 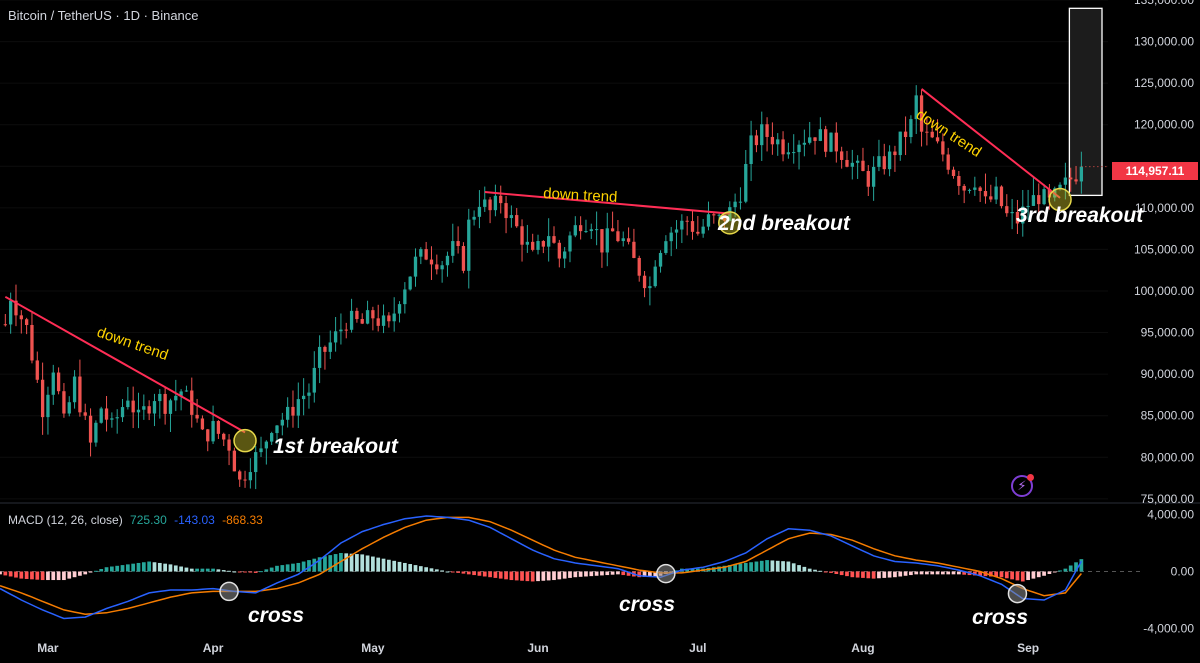 I want to click on projection-box-layer, so click(x=1085, y=102).